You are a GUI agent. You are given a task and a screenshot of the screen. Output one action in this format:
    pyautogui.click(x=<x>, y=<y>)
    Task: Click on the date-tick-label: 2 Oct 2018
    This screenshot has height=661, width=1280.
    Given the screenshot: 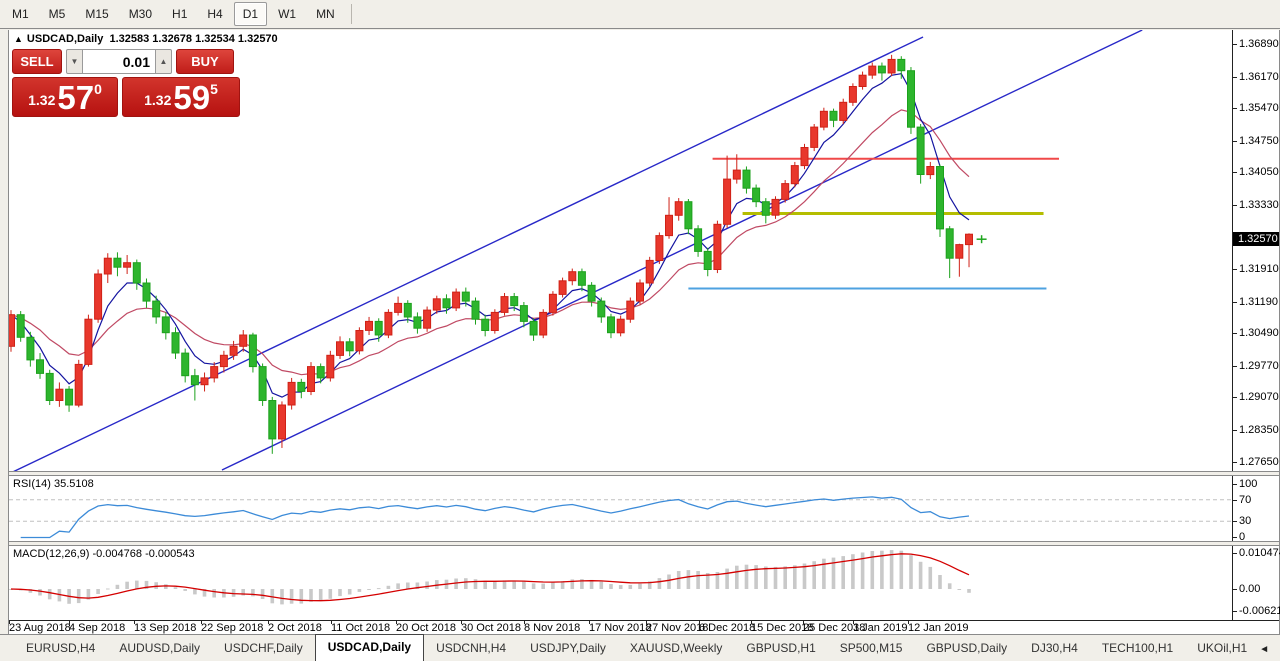 What is the action you would take?
    pyautogui.click(x=295, y=628)
    